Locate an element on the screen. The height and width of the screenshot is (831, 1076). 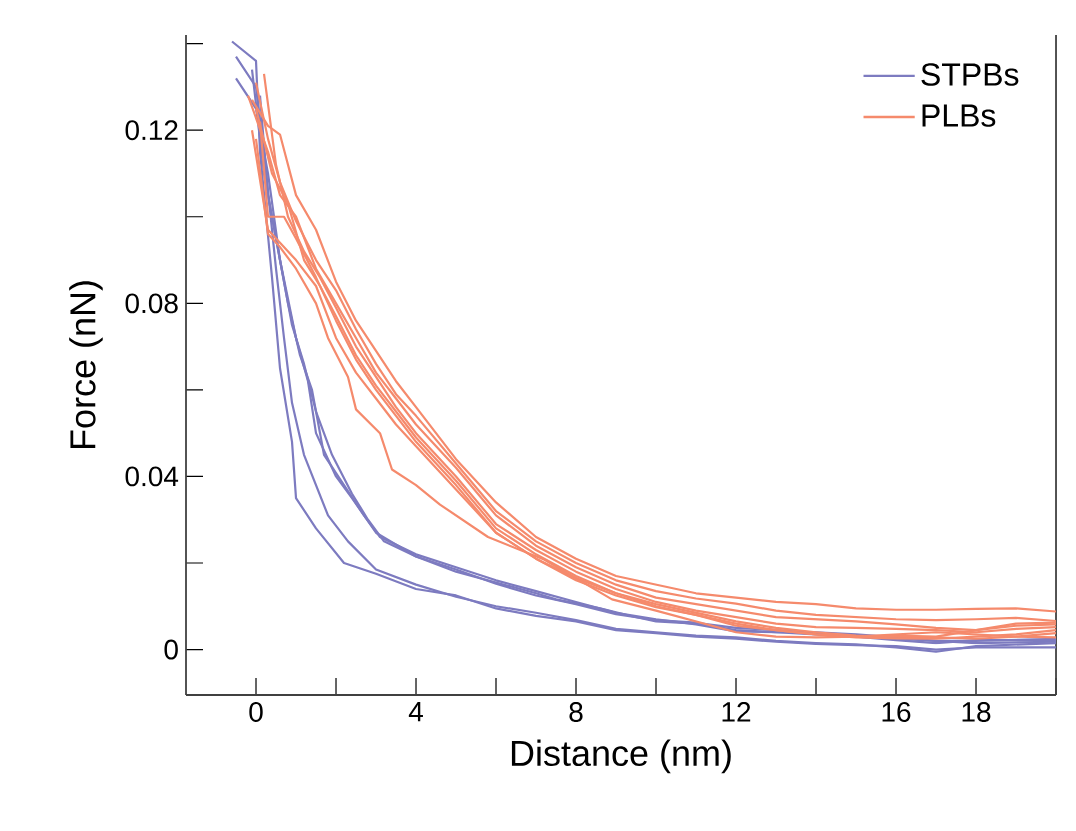
x-tick-label: 4 is located at coordinates (415, 712).